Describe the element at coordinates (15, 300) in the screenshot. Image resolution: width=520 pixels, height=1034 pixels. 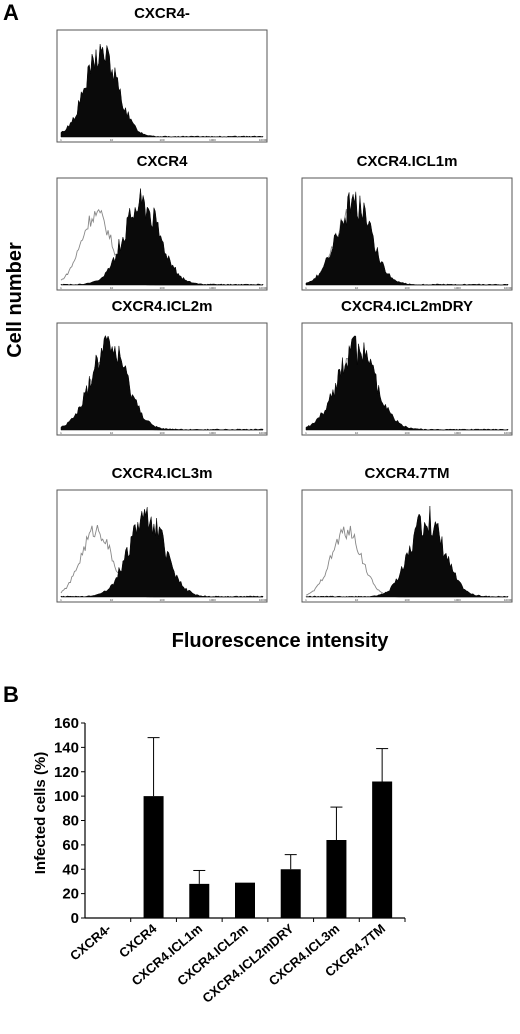
I see `panel-a-ylabel: Cell number` at that location.